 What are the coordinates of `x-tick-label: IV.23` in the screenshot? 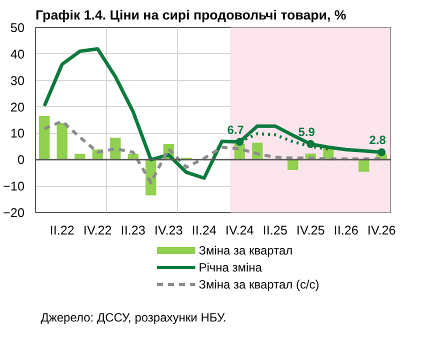 It's located at (168, 231).